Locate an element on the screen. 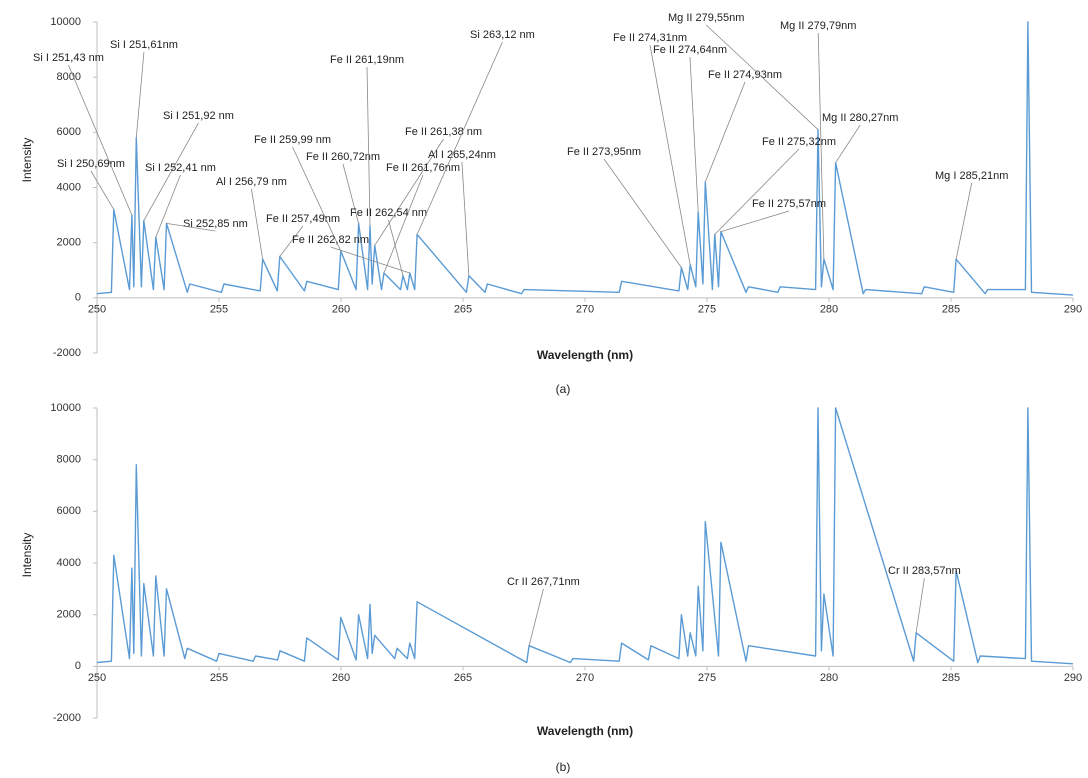  annotation: Mg I 285,21nm is located at coordinates (971, 176).